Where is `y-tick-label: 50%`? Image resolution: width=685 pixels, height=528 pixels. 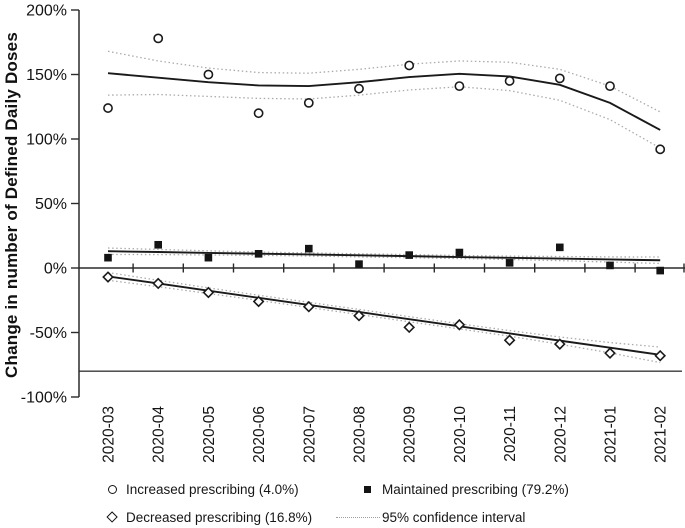 y-tick-label: 50% is located at coordinates (51, 204).